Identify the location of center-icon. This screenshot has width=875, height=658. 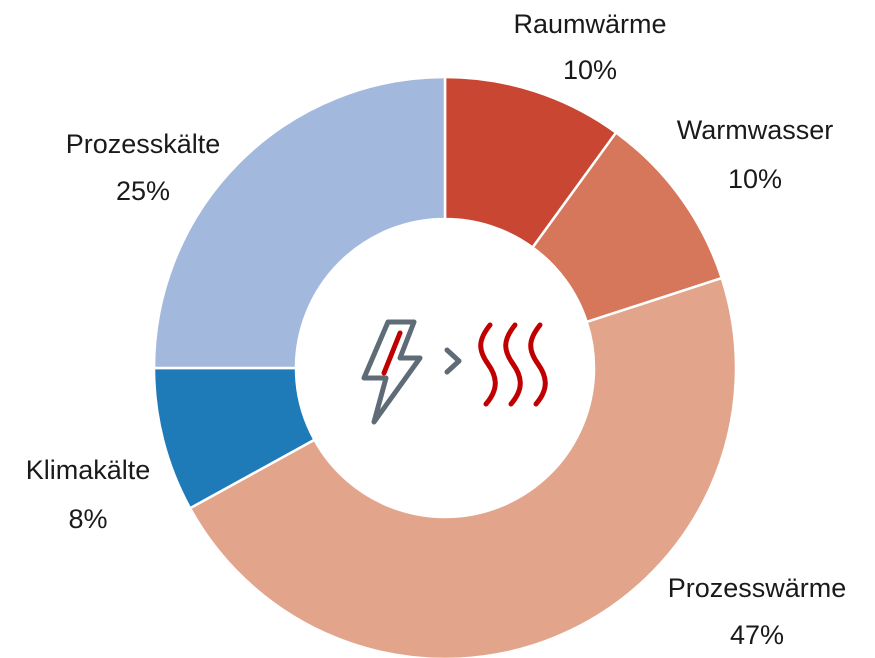
(454, 372).